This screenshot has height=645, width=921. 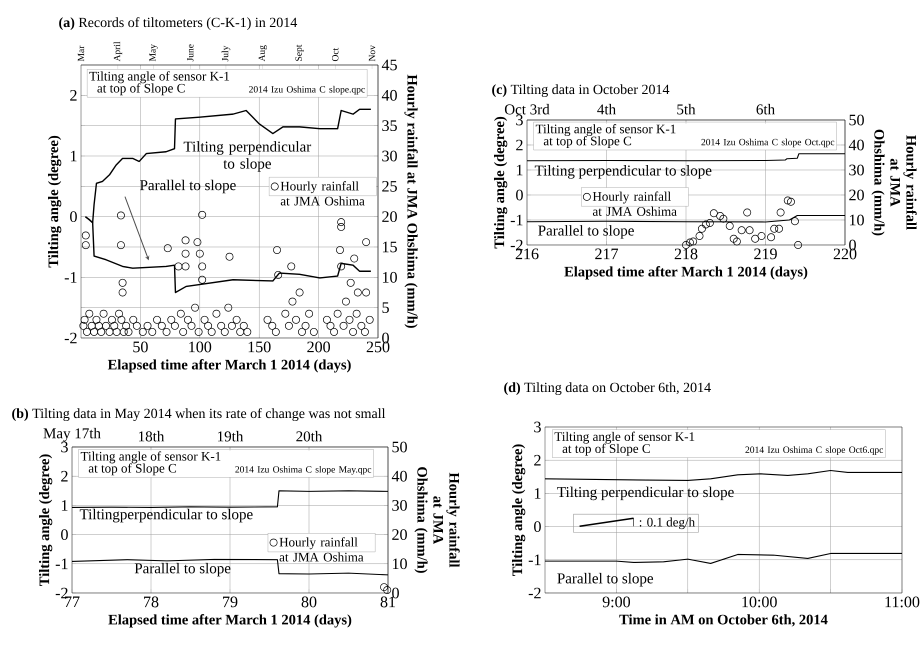 What do you see at coordinates (814, 450) in the screenshot?
I see `annotation: 2014 Izu Oshima C slope Oct6.qpc` at bounding box center [814, 450].